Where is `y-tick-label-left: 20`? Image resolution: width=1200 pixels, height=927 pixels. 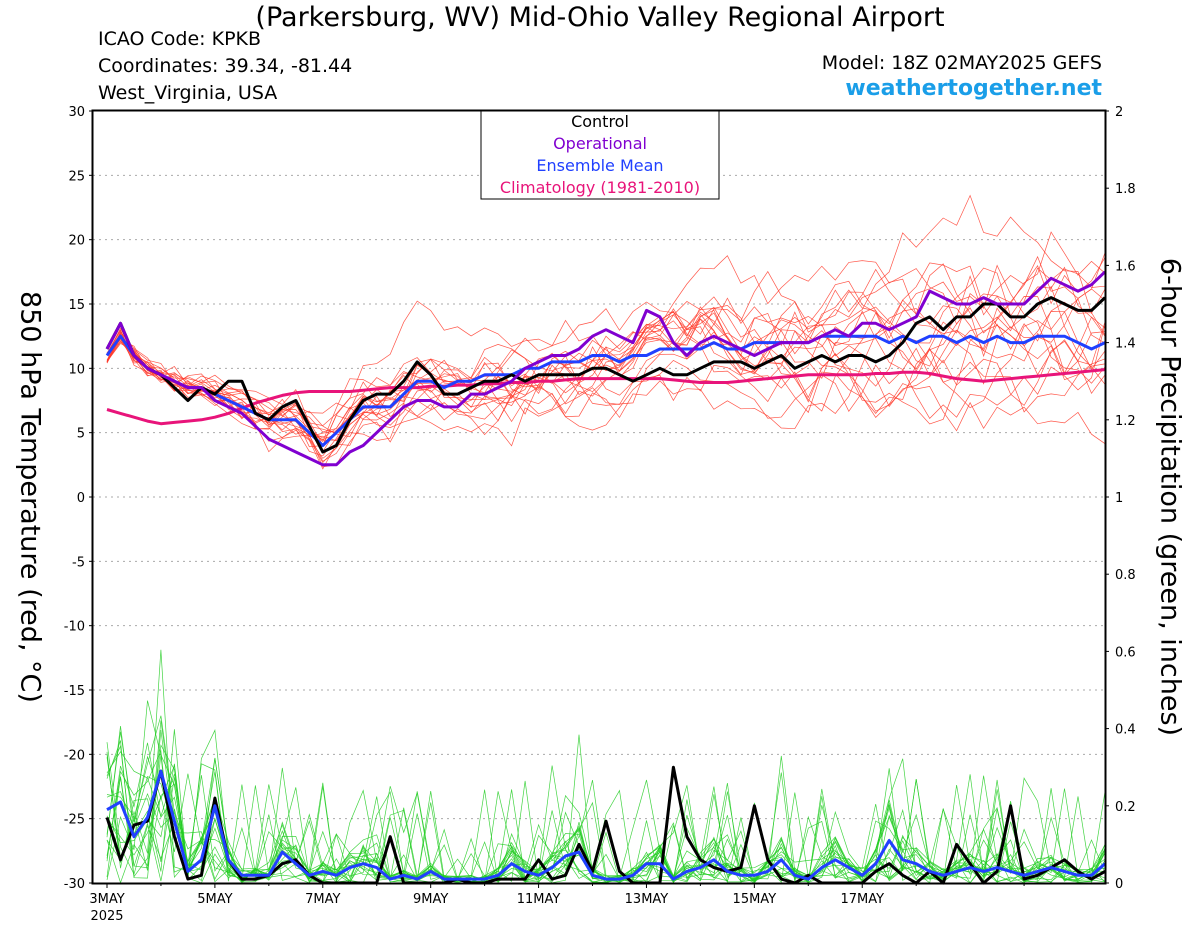 y-tick-label-left: 20 is located at coordinates (76, 241).